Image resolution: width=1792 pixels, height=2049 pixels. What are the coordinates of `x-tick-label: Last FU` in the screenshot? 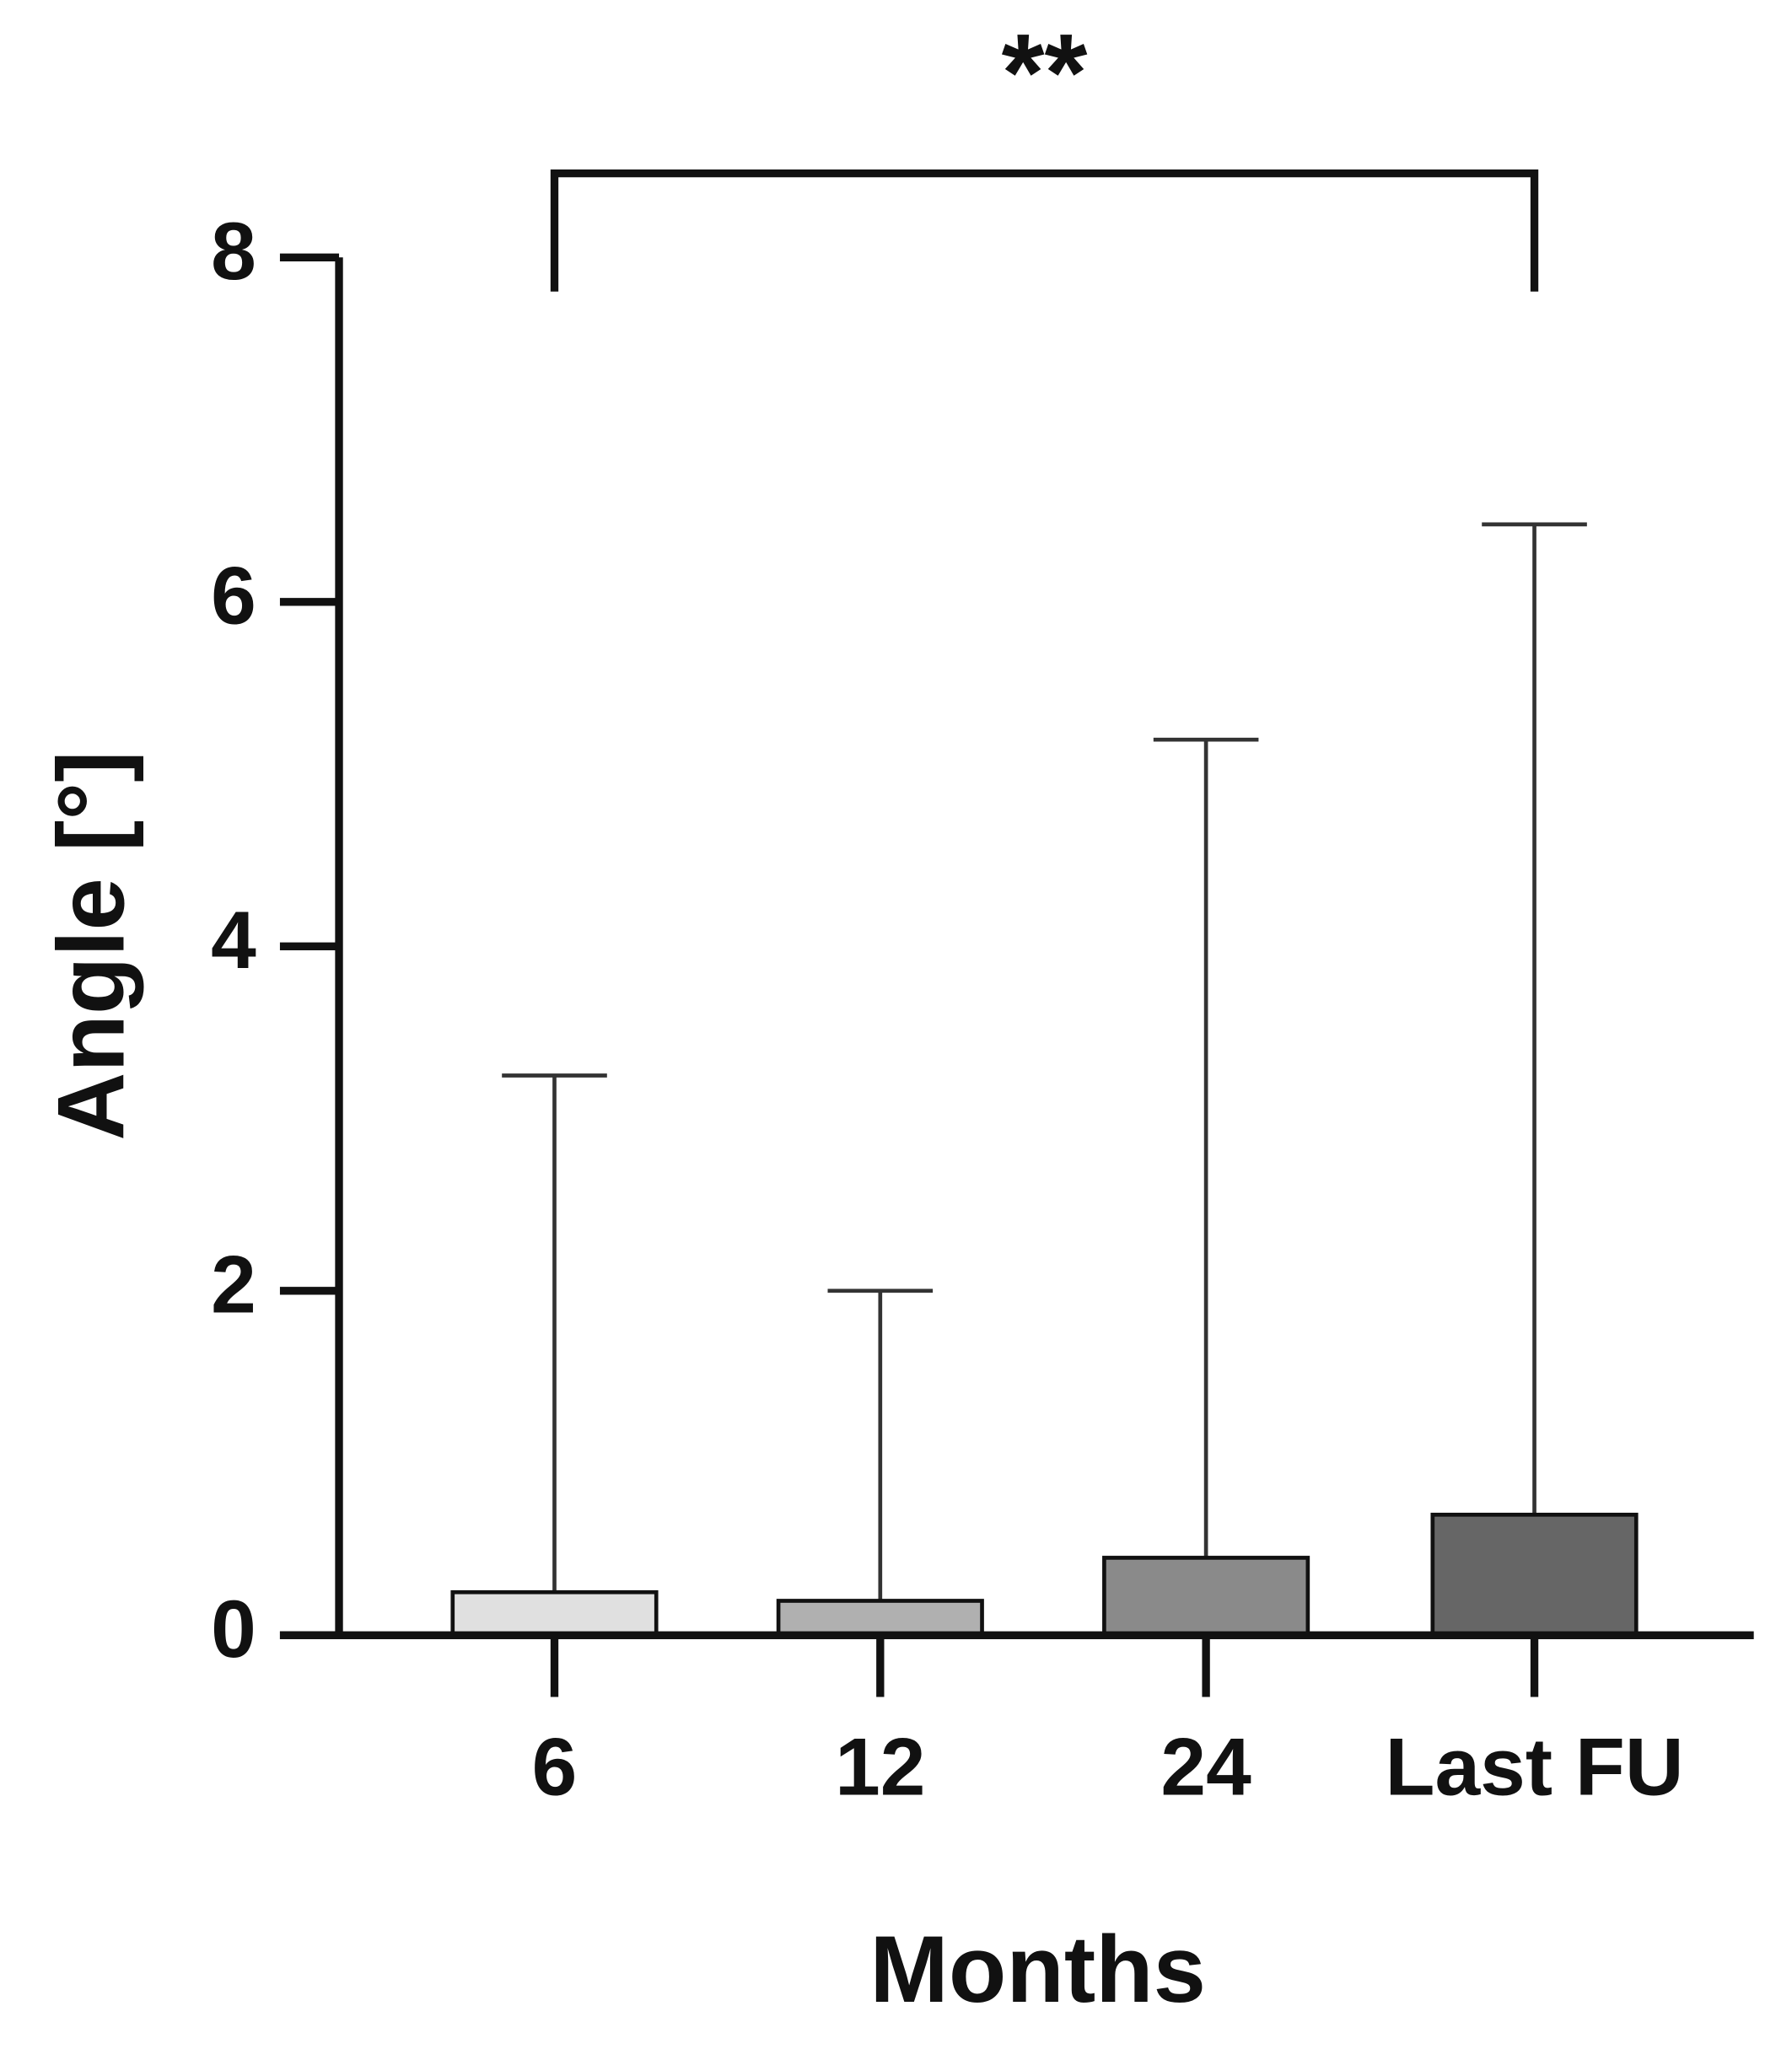 It's located at (1534, 1767).